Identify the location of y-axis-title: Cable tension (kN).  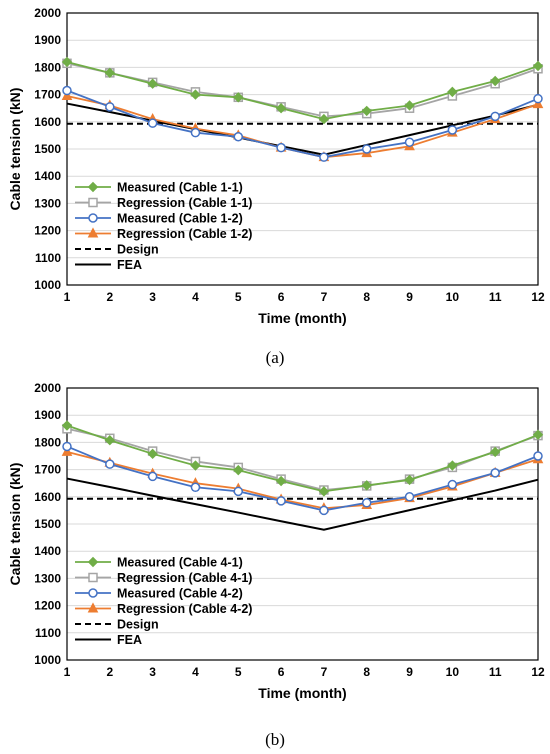
(15, 149).